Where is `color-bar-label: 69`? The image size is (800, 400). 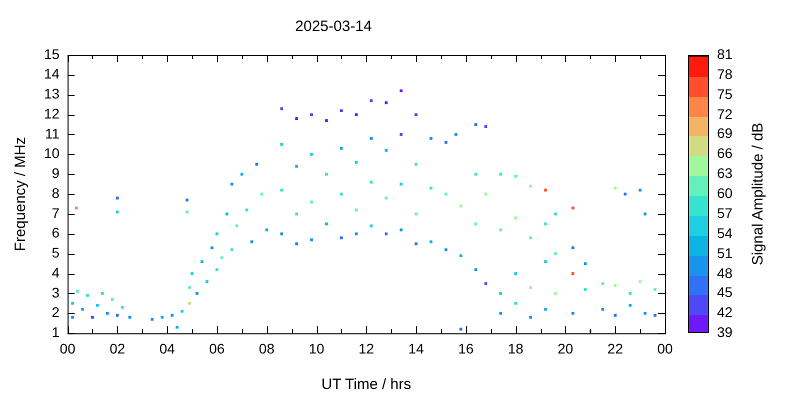
color-bar-label: 69 is located at coordinates (725, 134).